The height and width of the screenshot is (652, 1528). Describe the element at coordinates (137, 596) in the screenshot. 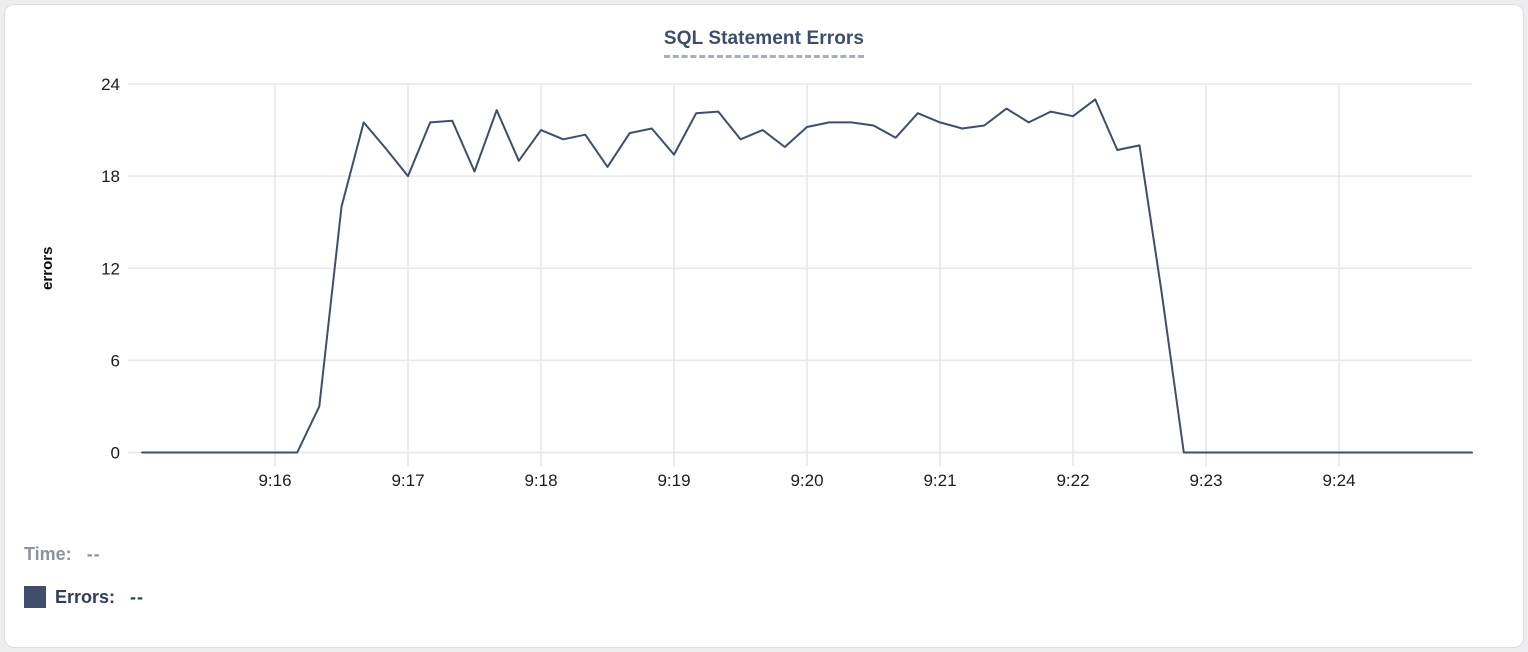

I see `legend-errors-value: --` at that location.